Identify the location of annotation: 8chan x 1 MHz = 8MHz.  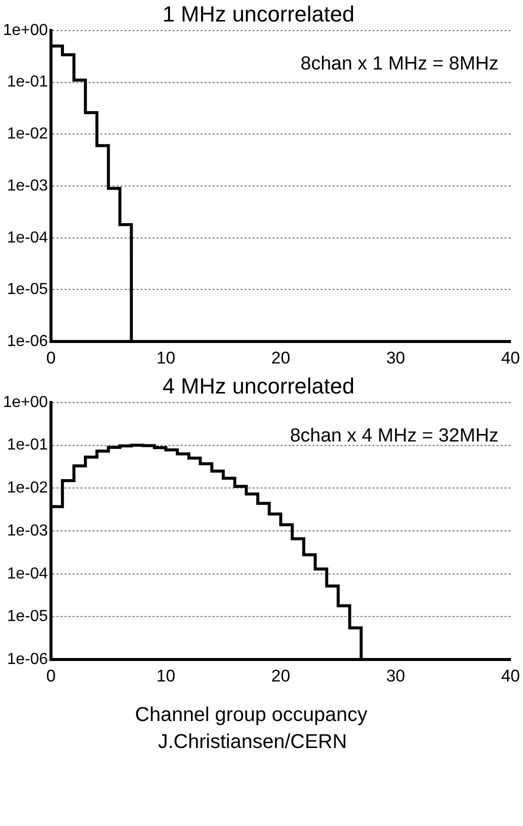
(399, 64).